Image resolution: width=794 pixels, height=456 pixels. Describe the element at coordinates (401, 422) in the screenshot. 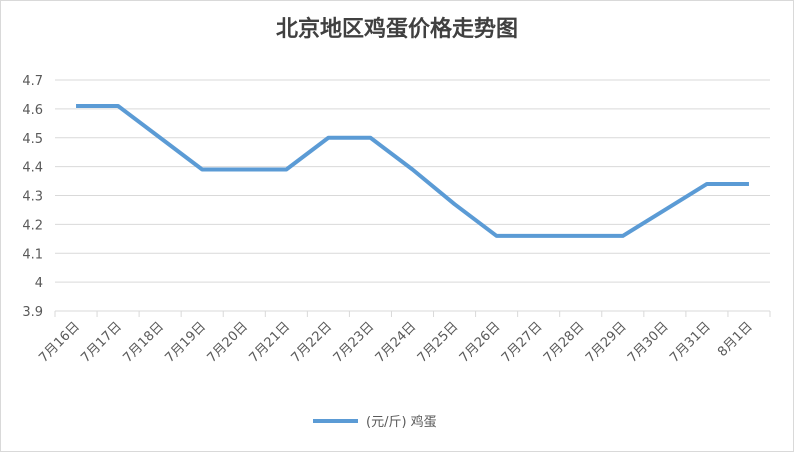

I see `legend-label: (元/斤) 鸡蛋` at that location.